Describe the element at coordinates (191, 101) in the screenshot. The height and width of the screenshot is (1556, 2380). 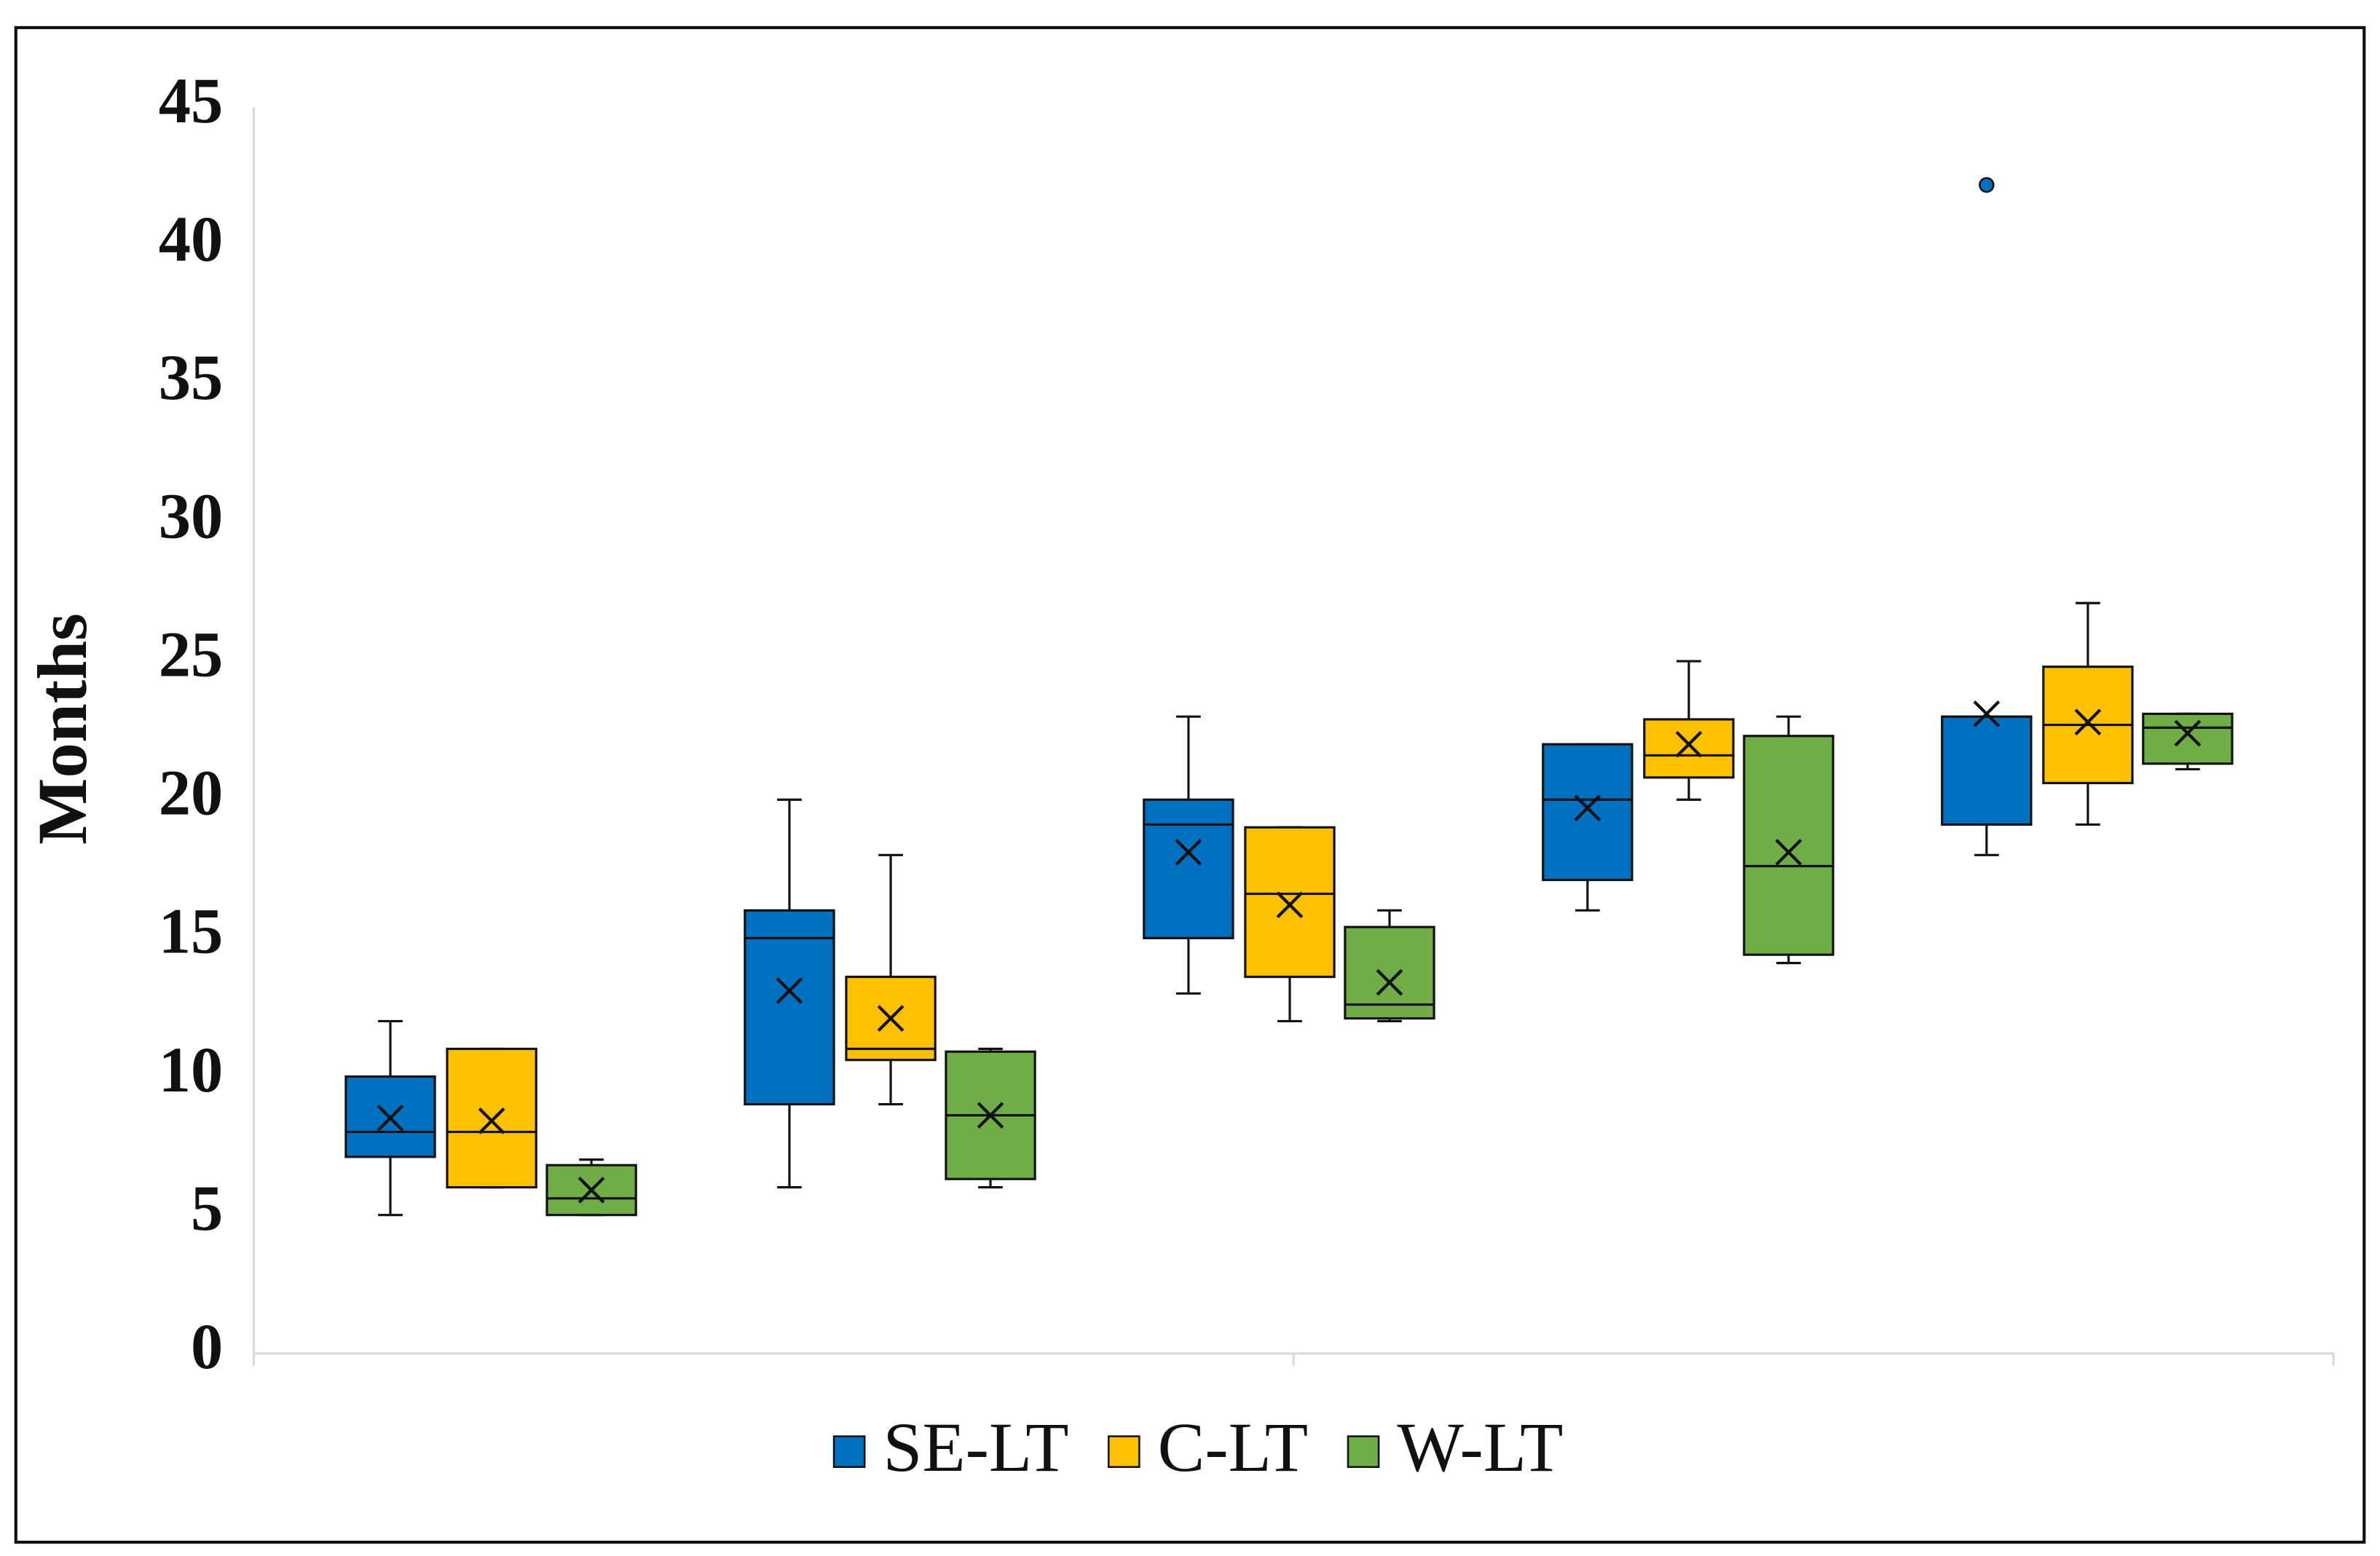
I see `y-tick-label: 45` at that location.